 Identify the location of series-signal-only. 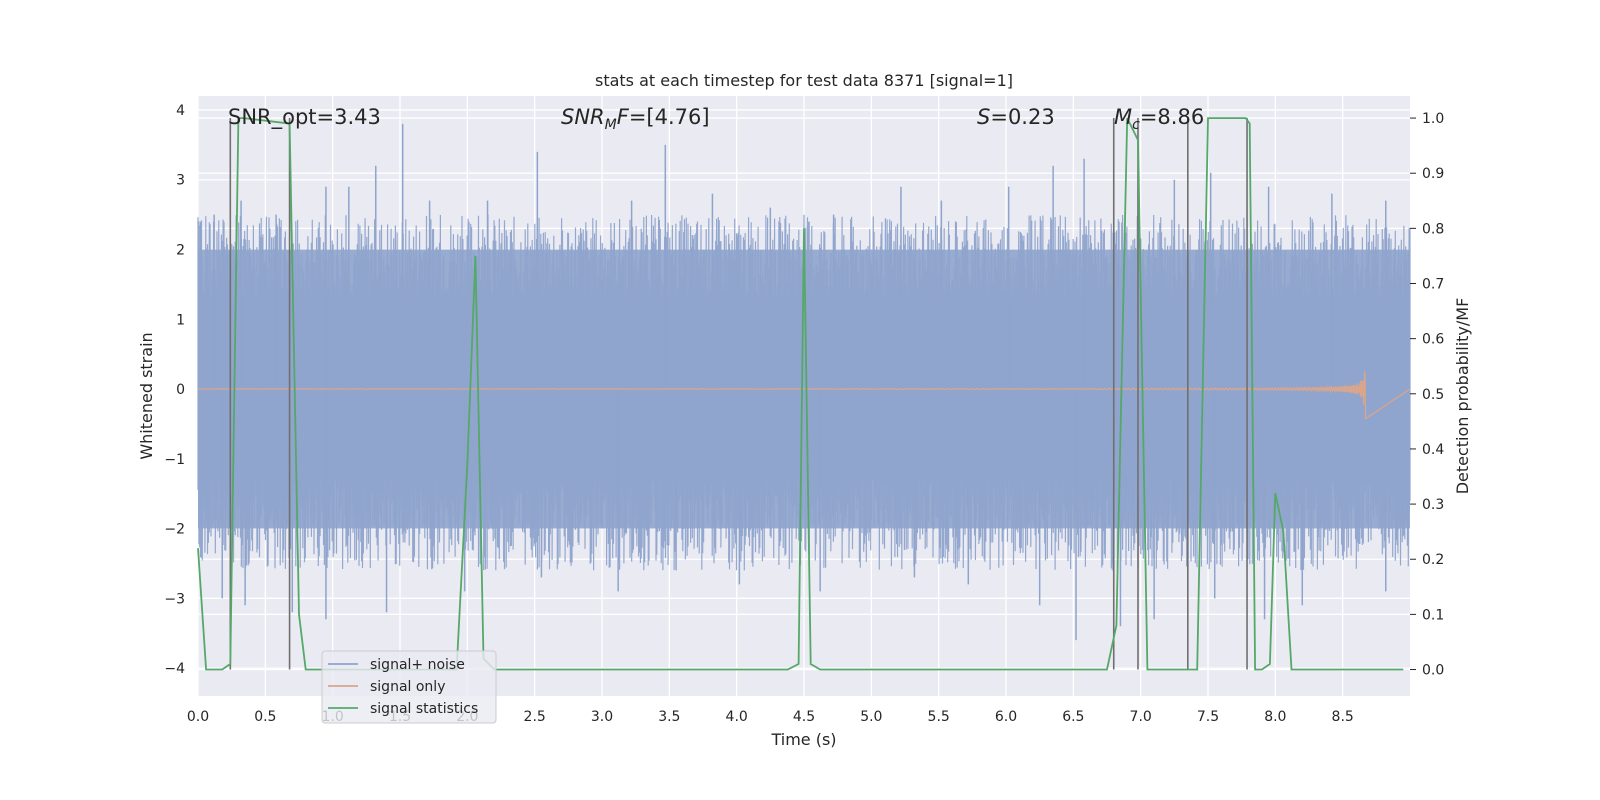
(804, 395).